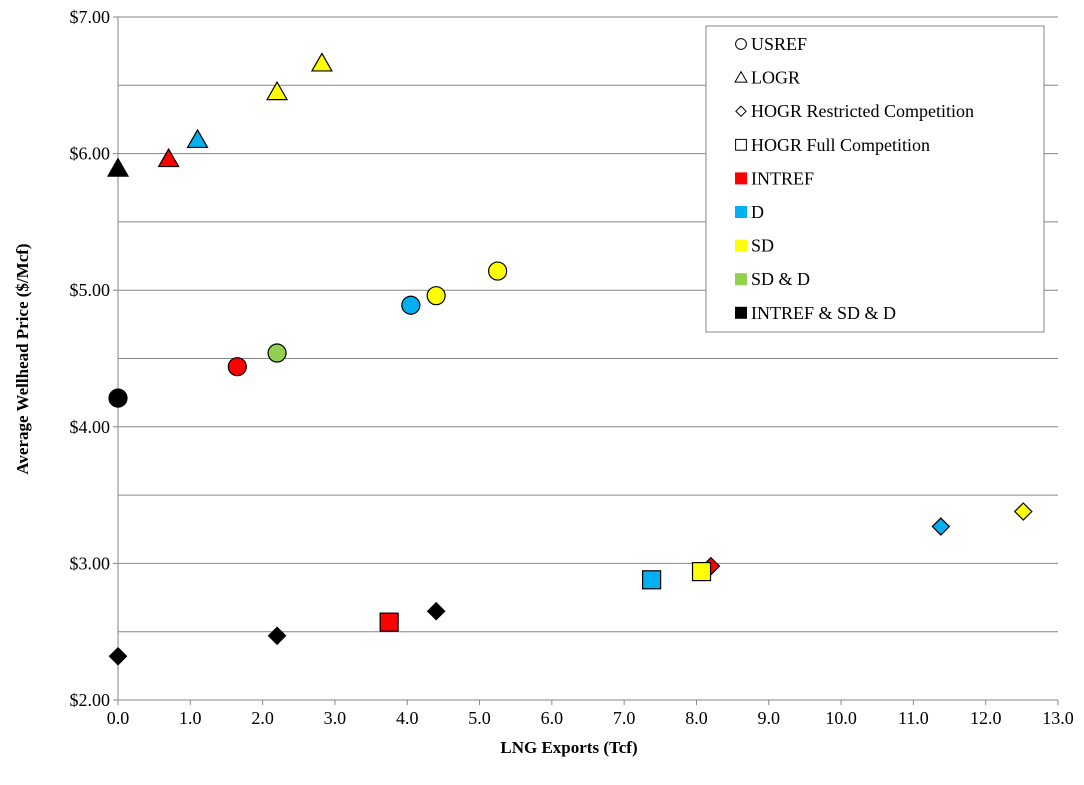  I want to click on legend-label: INTREF & SD & D, so click(823, 313).